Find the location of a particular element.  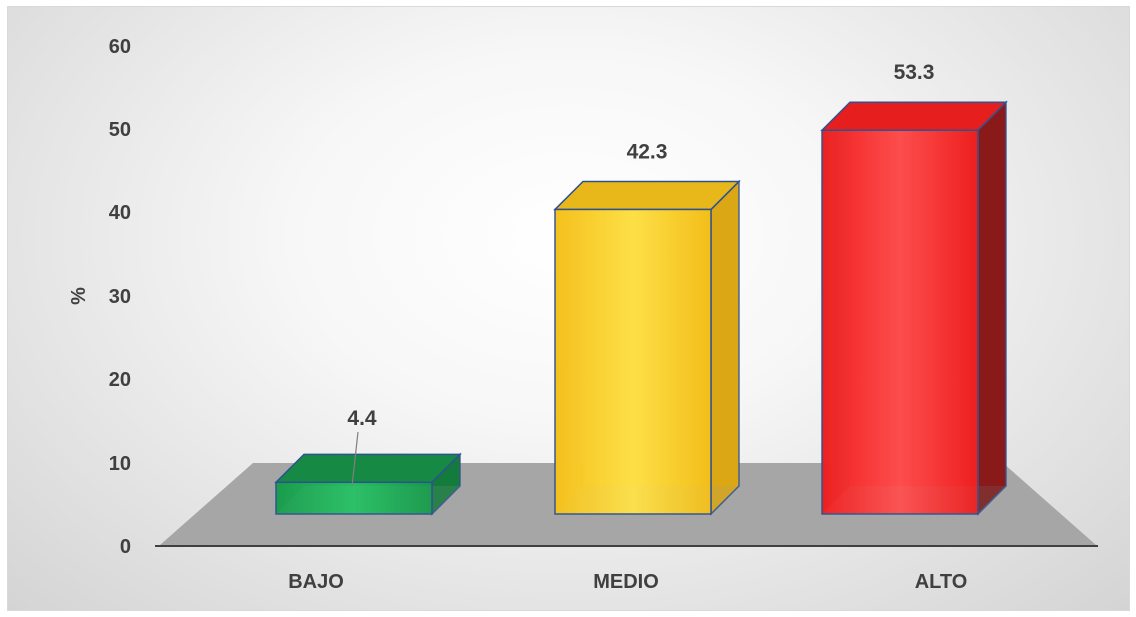

y-tick-label: 30 is located at coordinates (120, 297).